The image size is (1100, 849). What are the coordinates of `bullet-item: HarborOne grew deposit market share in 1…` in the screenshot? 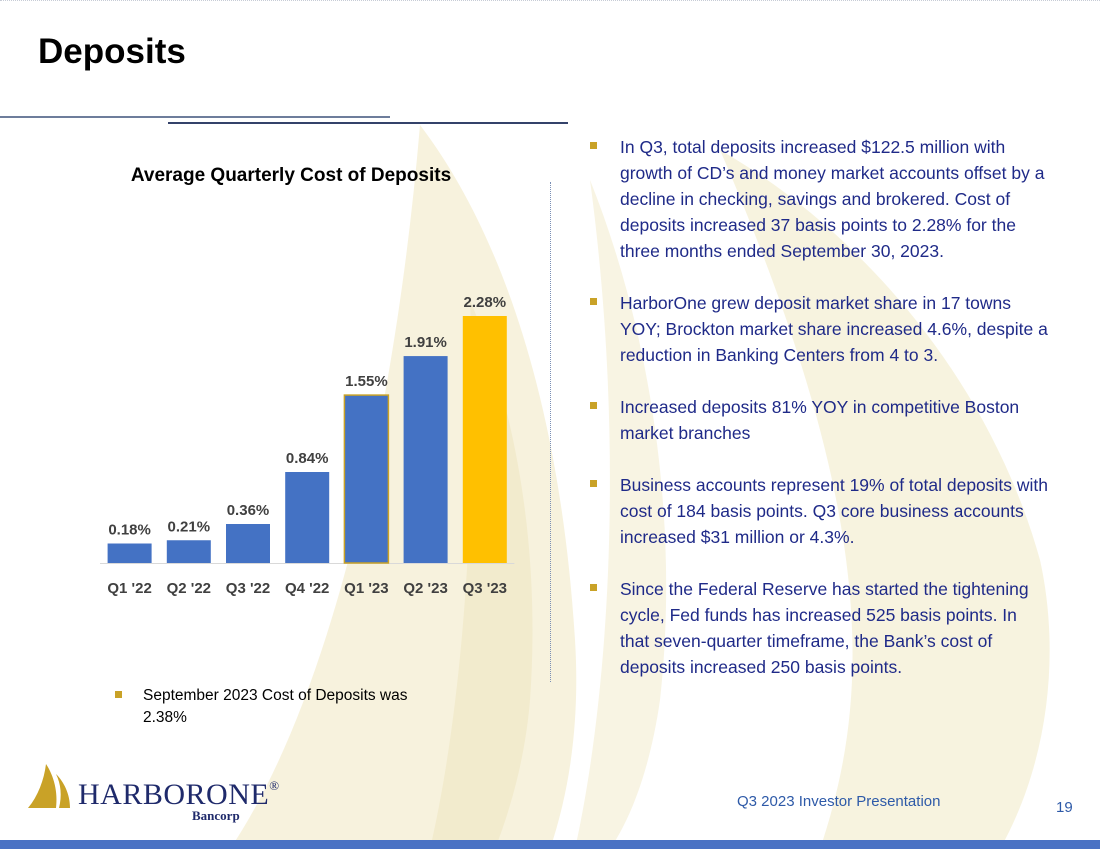 It's located at (820, 329).